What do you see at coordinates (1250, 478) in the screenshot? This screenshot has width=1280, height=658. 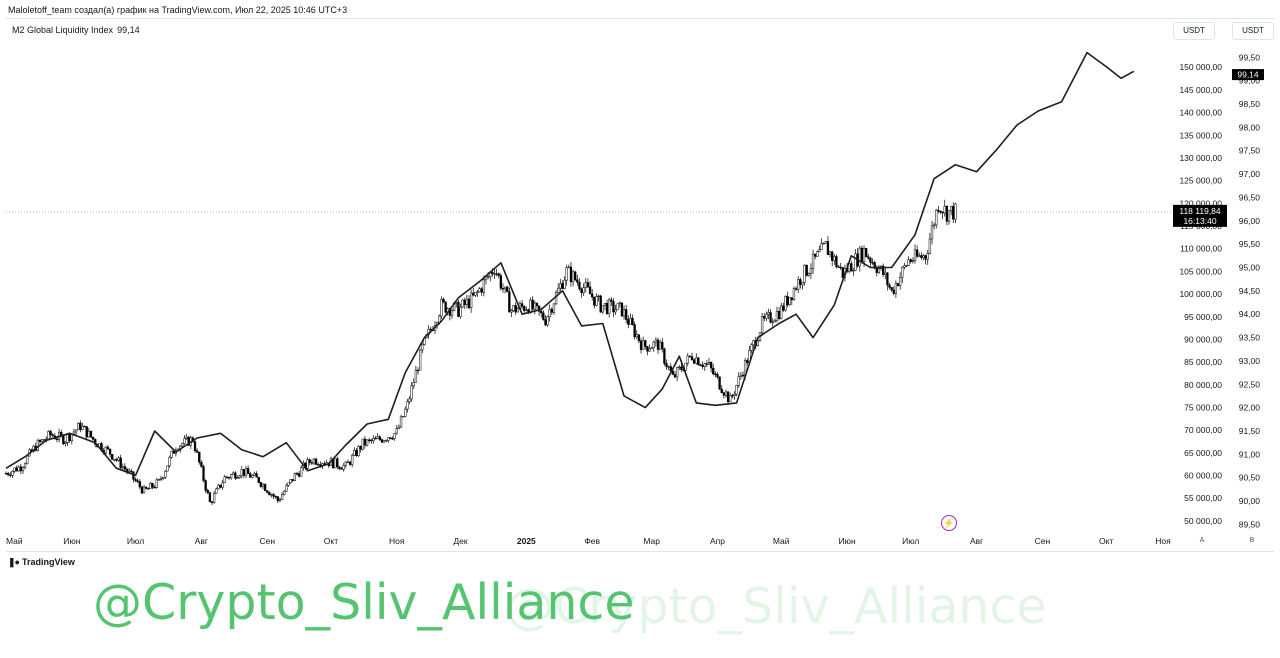 I see `m2-axis-tick: 90,50` at bounding box center [1250, 478].